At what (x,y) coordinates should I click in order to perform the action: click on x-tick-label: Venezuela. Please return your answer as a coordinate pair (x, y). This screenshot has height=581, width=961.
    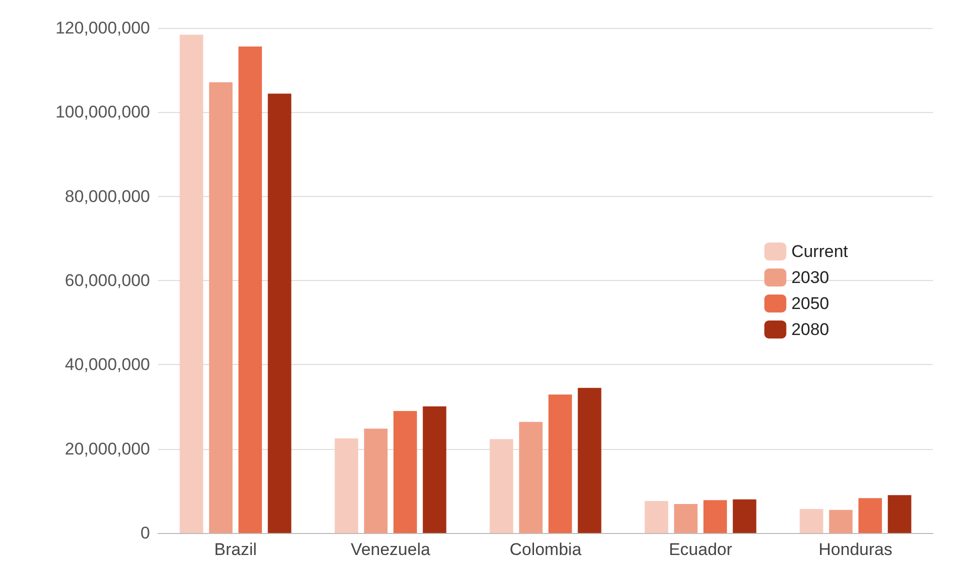
    Looking at the image, I should click on (390, 549).